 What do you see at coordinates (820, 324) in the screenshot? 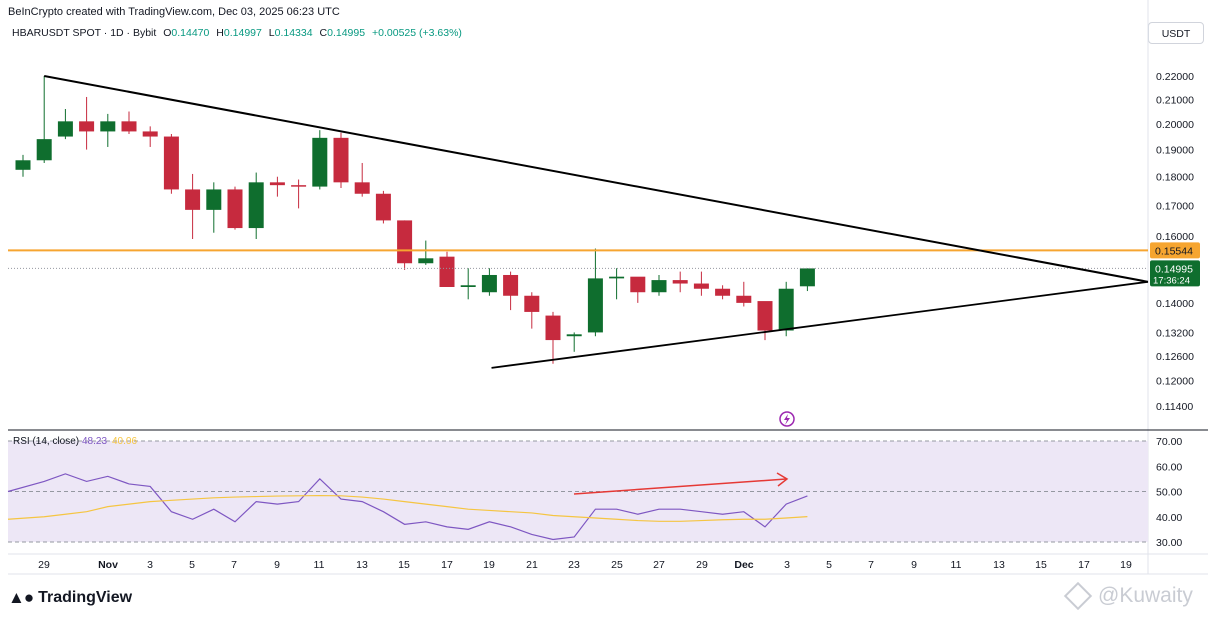
I see `ascending-trendline` at bounding box center [820, 324].